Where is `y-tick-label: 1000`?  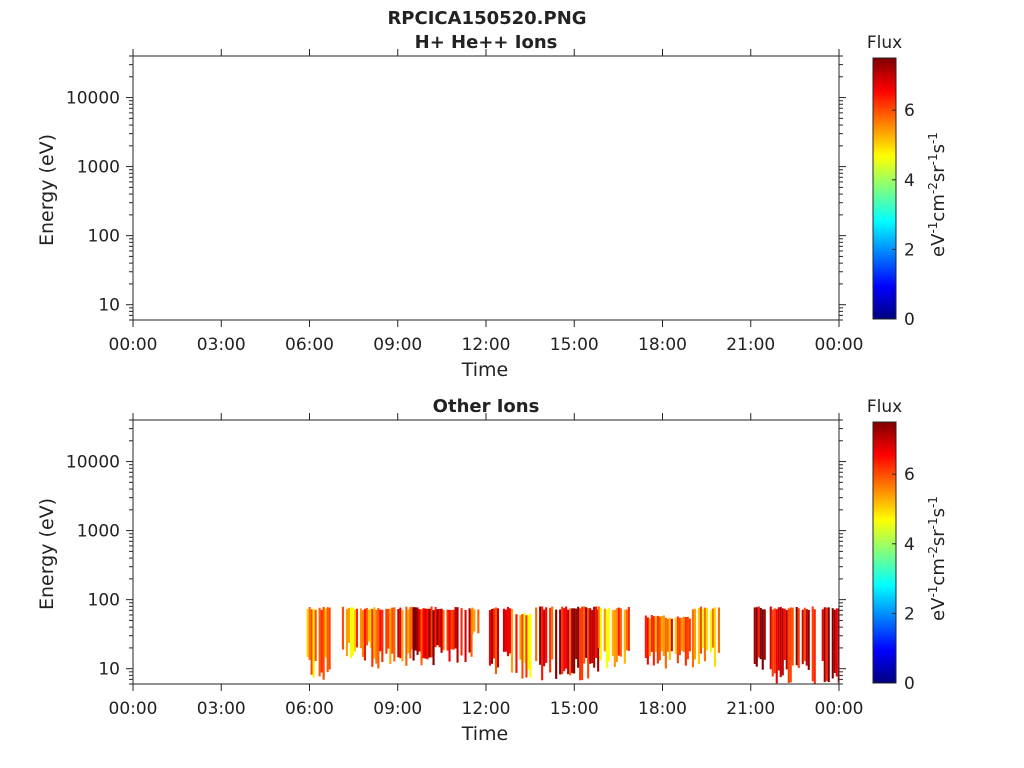
y-tick-label: 1000 is located at coordinates (98, 532).